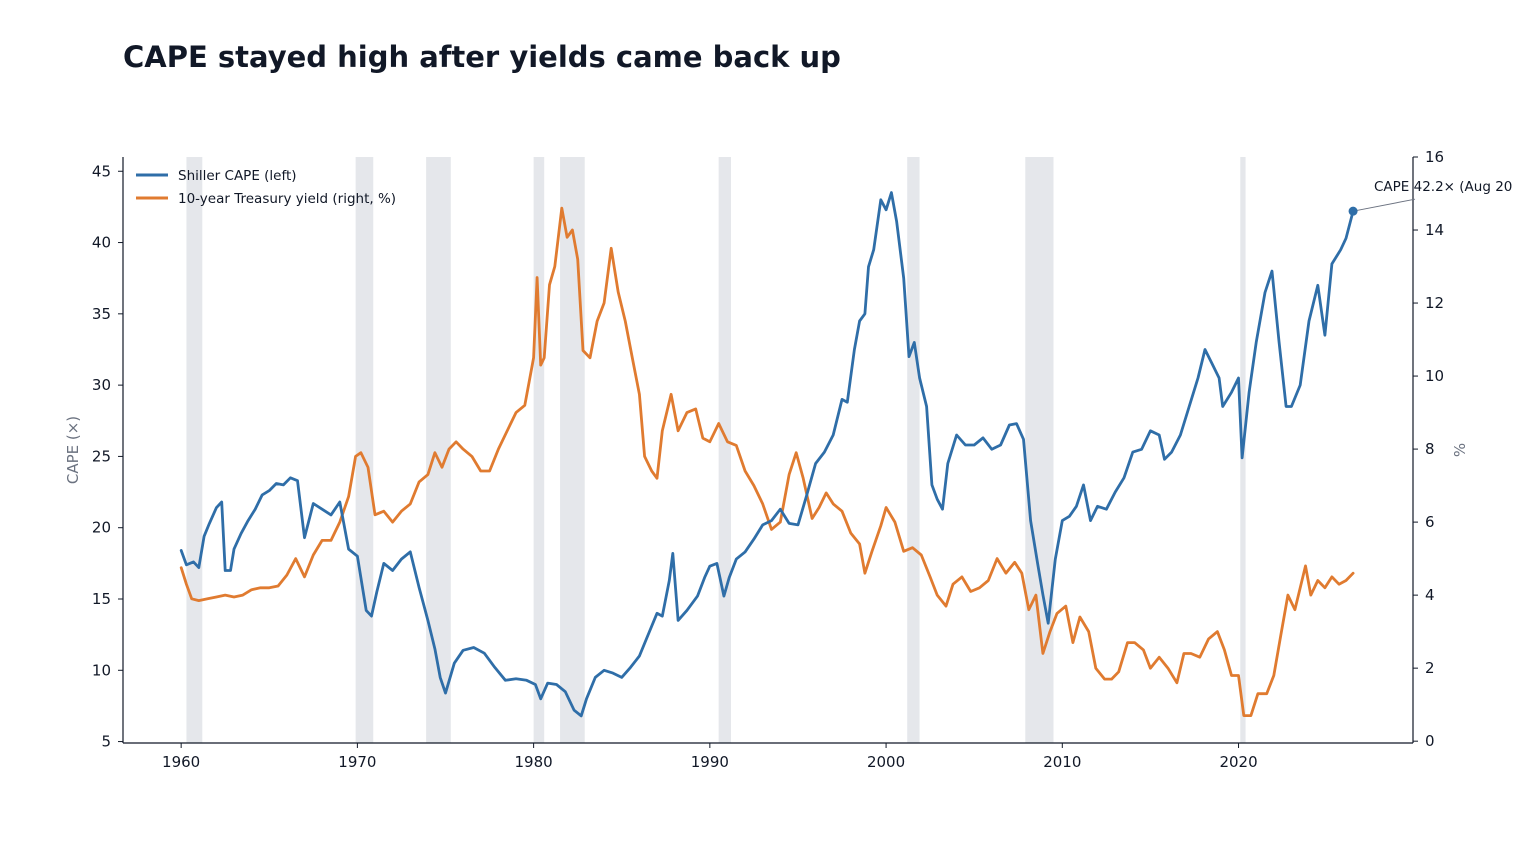 The image size is (1536, 864). Describe the element at coordinates (1430, 449) in the screenshot. I see `y-right-tick-label: 8` at that location.